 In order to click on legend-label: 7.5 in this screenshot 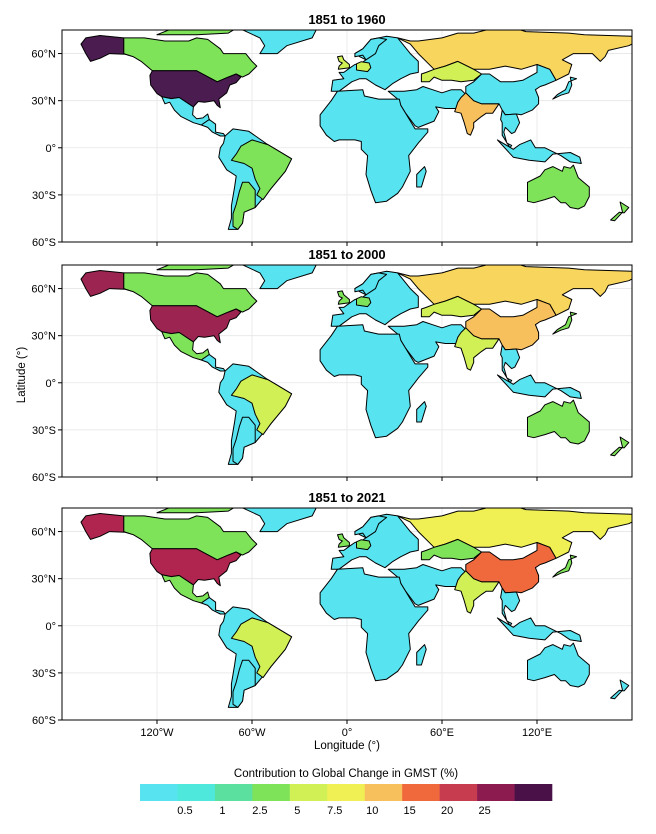, I will do `click(334, 811)`.